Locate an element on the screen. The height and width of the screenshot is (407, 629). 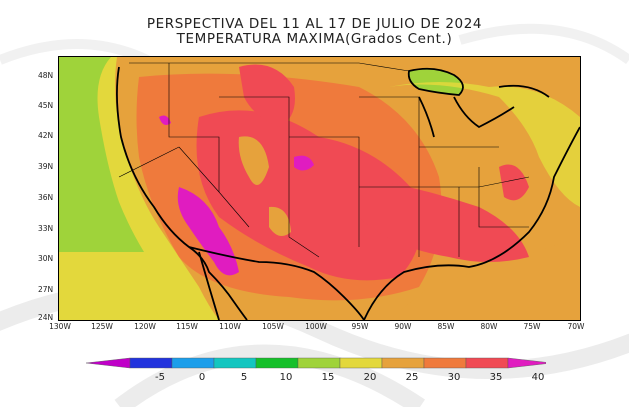
colorbar-arrow-low is located at coordinates (108, 363).